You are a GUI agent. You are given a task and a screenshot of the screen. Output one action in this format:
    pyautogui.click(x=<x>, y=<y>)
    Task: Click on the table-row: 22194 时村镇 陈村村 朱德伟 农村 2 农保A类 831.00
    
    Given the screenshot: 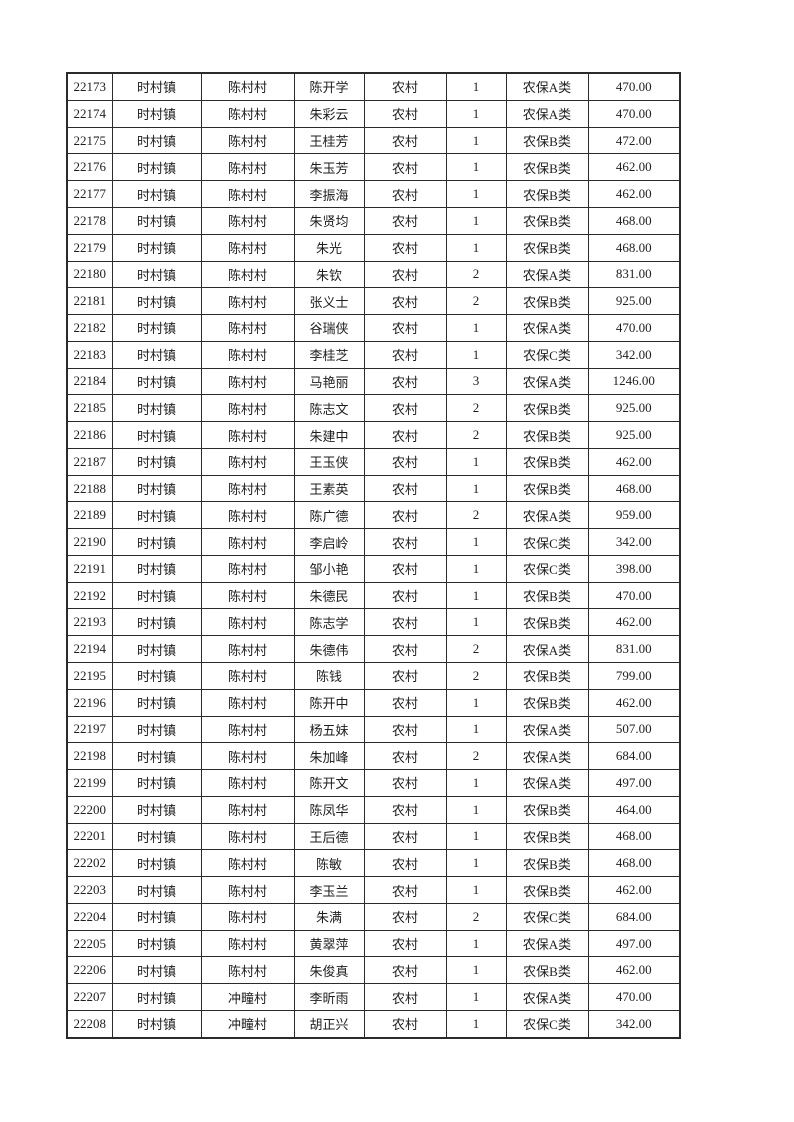 What is the action you would take?
    pyautogui.click(x=373, y=649)
    